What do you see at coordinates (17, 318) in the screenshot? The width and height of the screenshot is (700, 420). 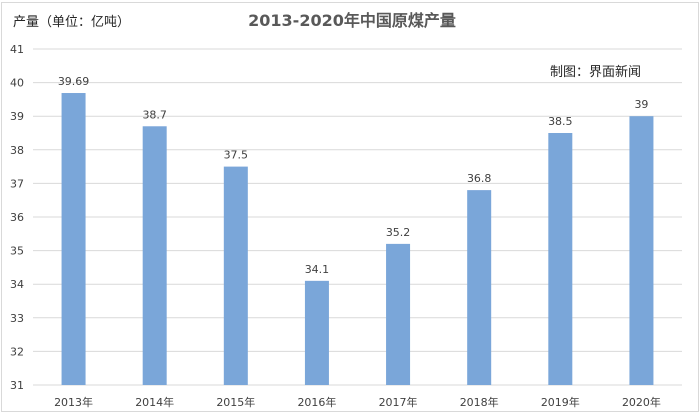 I see `y-tick-label: 33` at bounding box center [17, 318].